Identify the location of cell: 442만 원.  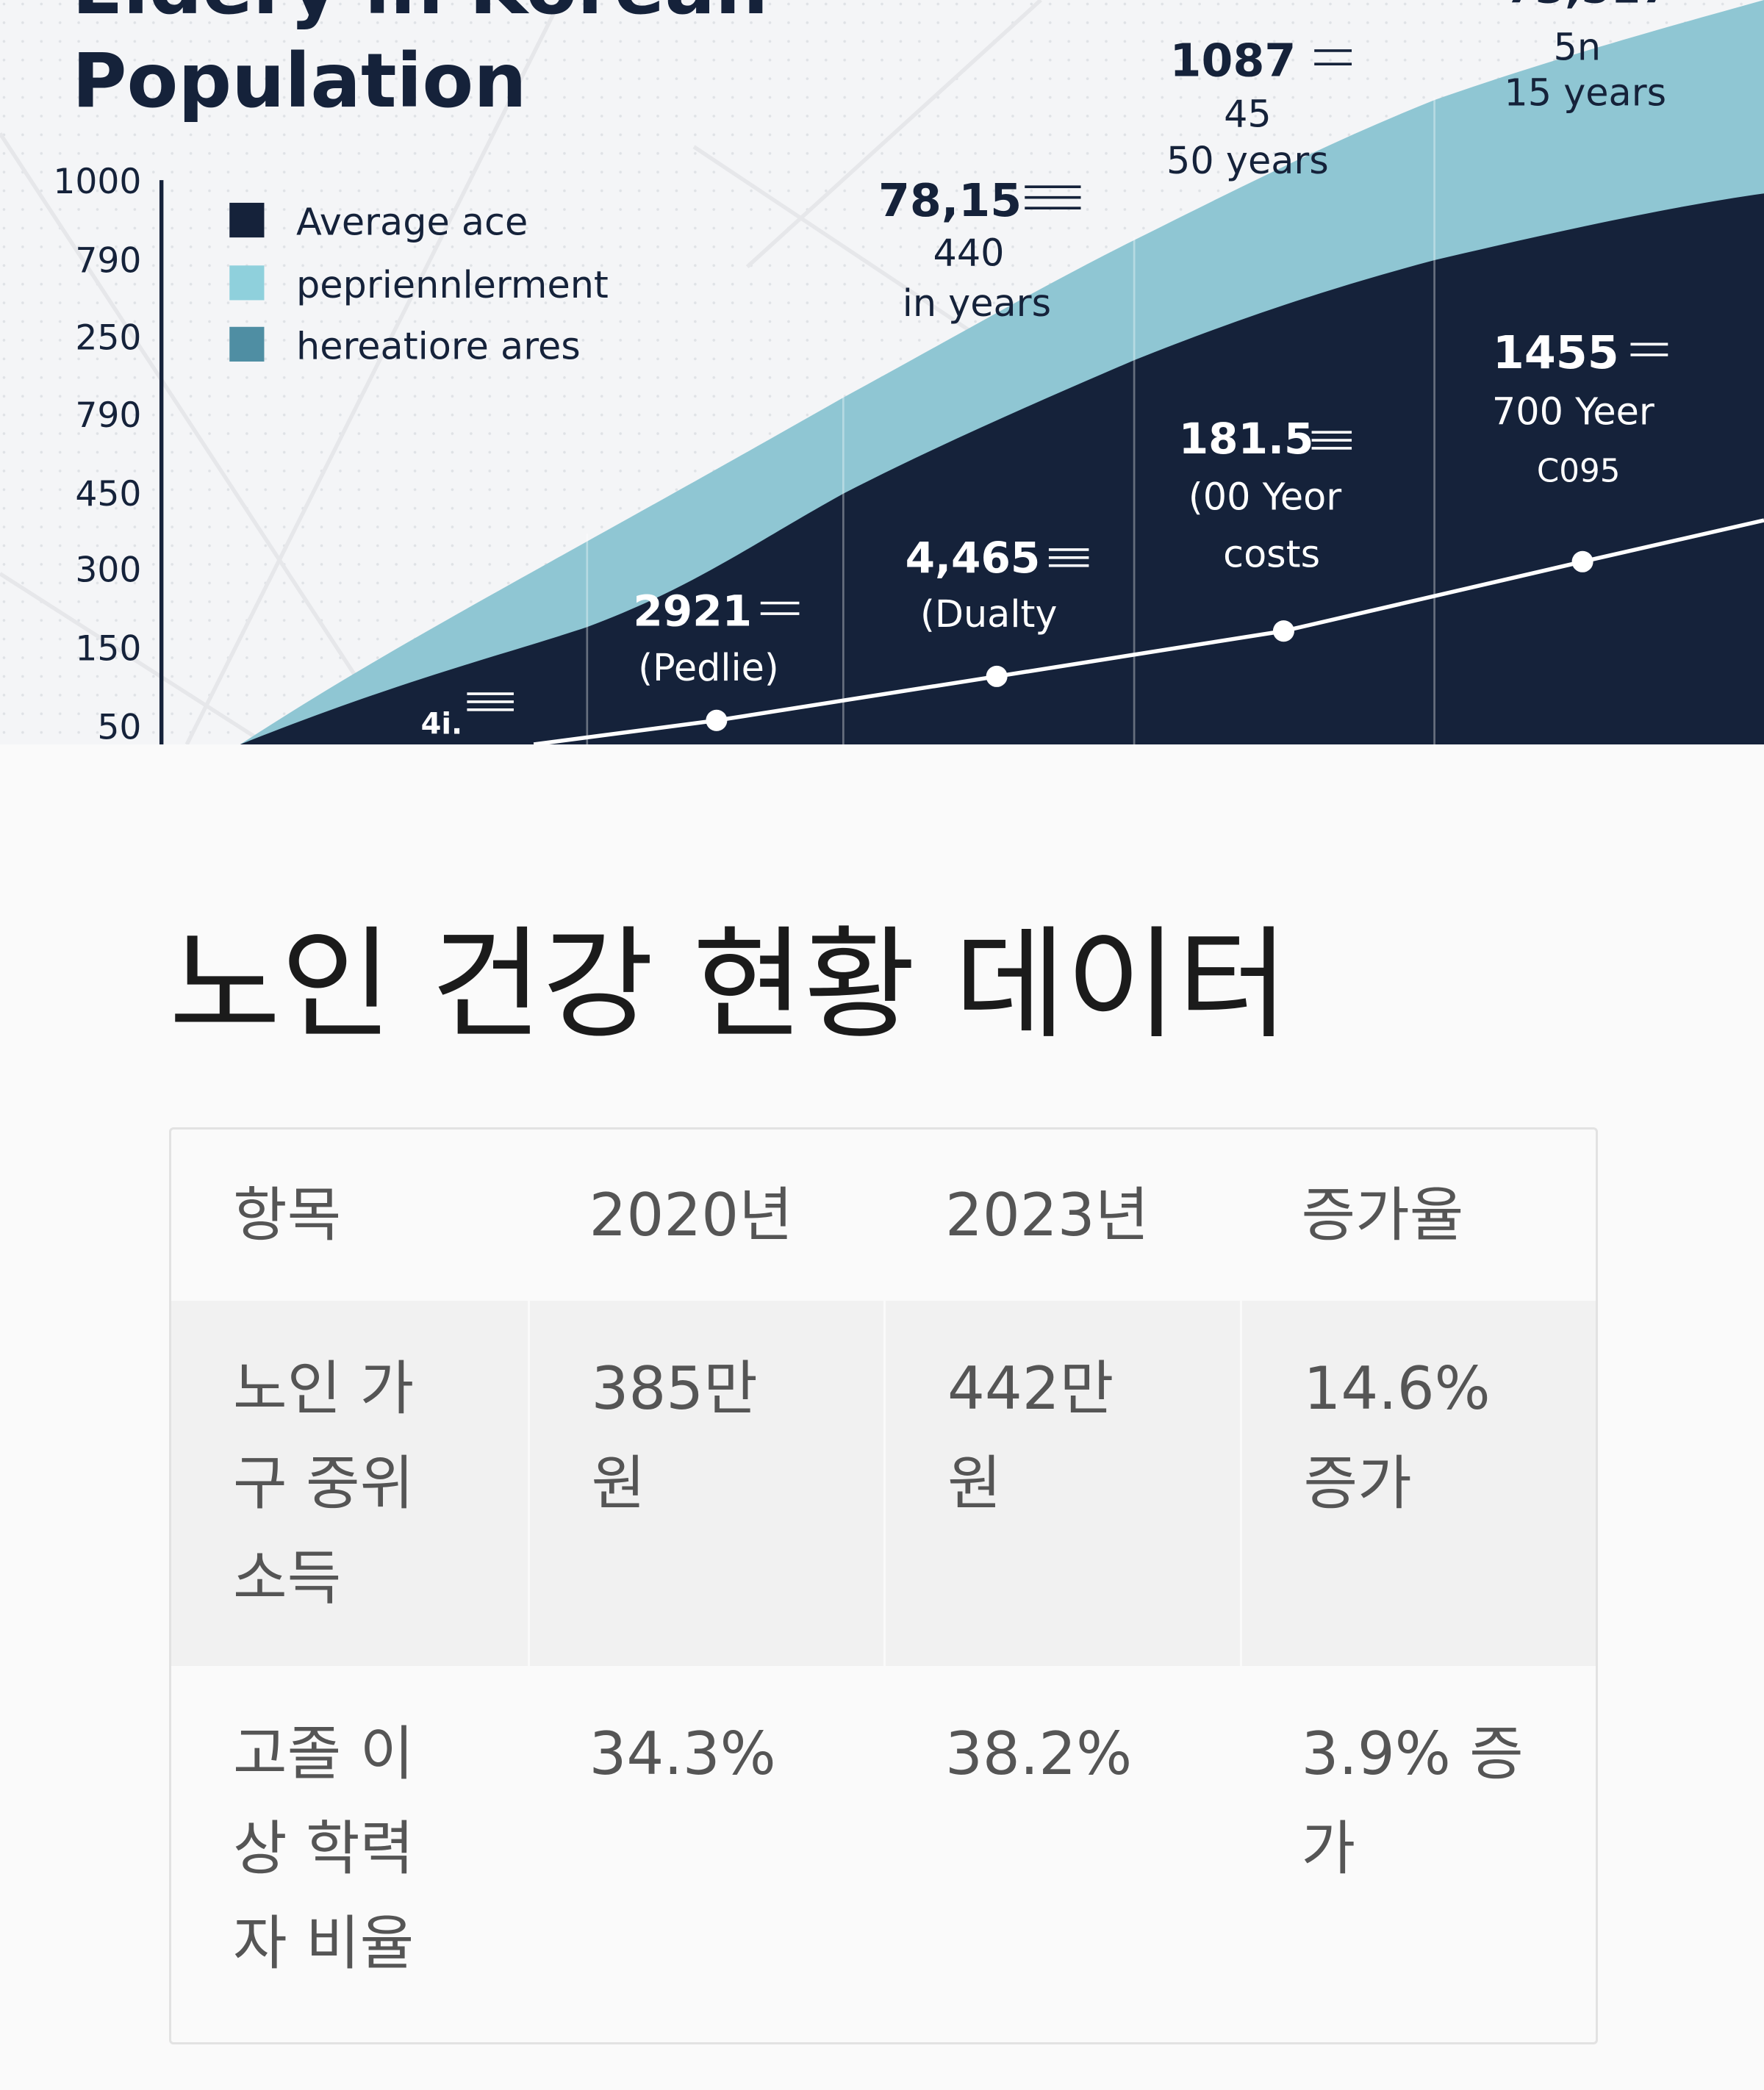
(1061, 1484).